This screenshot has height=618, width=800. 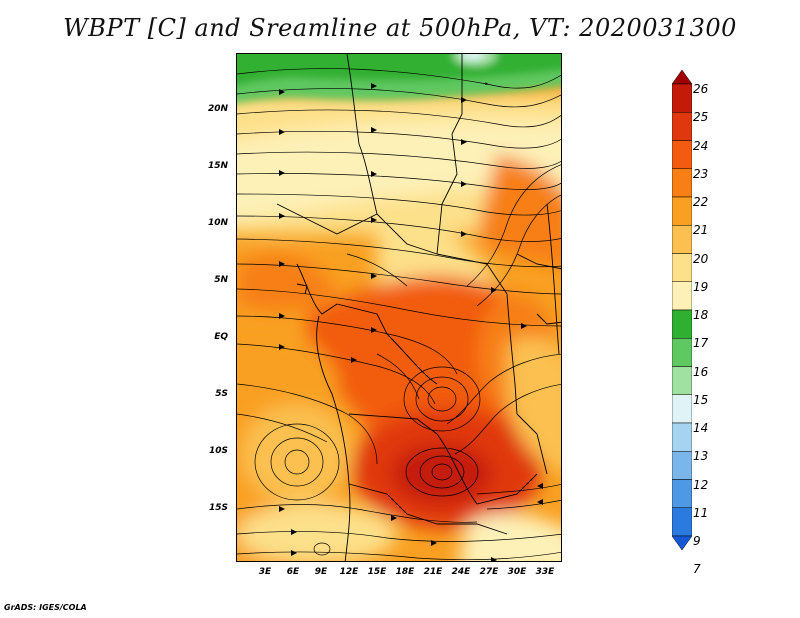 What do you see at coordinates (701, 456) in the screenshot?
I see `colorbar-label: 13` at bounding box center [701, 456].